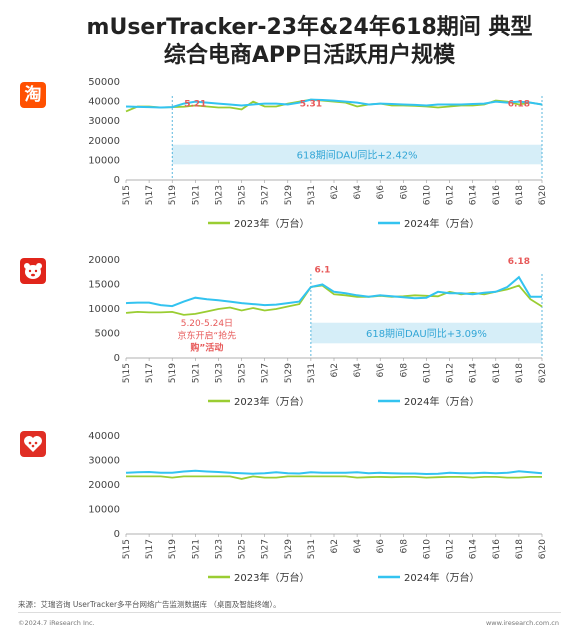  What do you see at coordinates (56, 623) in the screenshot?
I see `copyright: ©2024.7 iResearch Inc.` at bounding box center [56, 623].